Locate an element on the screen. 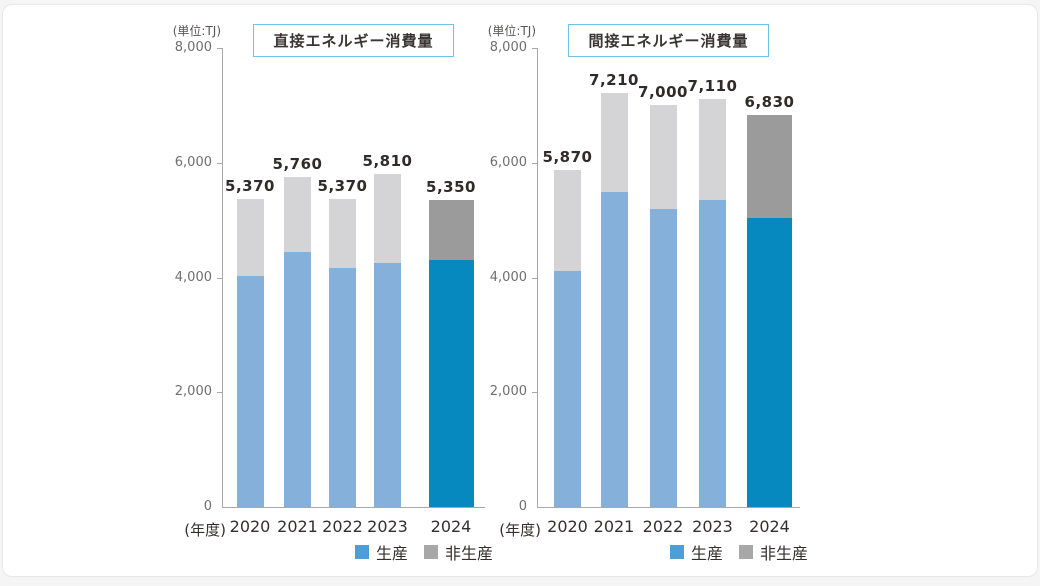 The width and height of the screenshot is (1040, 586). chart-title: 間接エネルギー消費量 is located at coordinates (668, 40).